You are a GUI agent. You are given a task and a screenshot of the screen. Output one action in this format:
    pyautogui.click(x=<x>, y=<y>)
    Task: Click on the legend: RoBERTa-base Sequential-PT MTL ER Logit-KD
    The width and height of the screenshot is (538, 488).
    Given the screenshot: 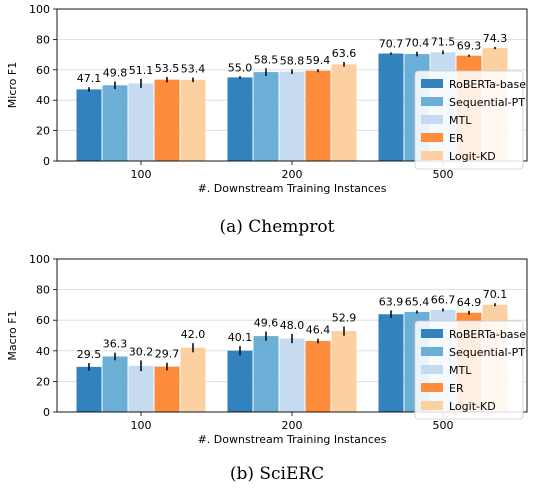 What is the action you would take?
    pyautogui.click(x=470, y=120)
    